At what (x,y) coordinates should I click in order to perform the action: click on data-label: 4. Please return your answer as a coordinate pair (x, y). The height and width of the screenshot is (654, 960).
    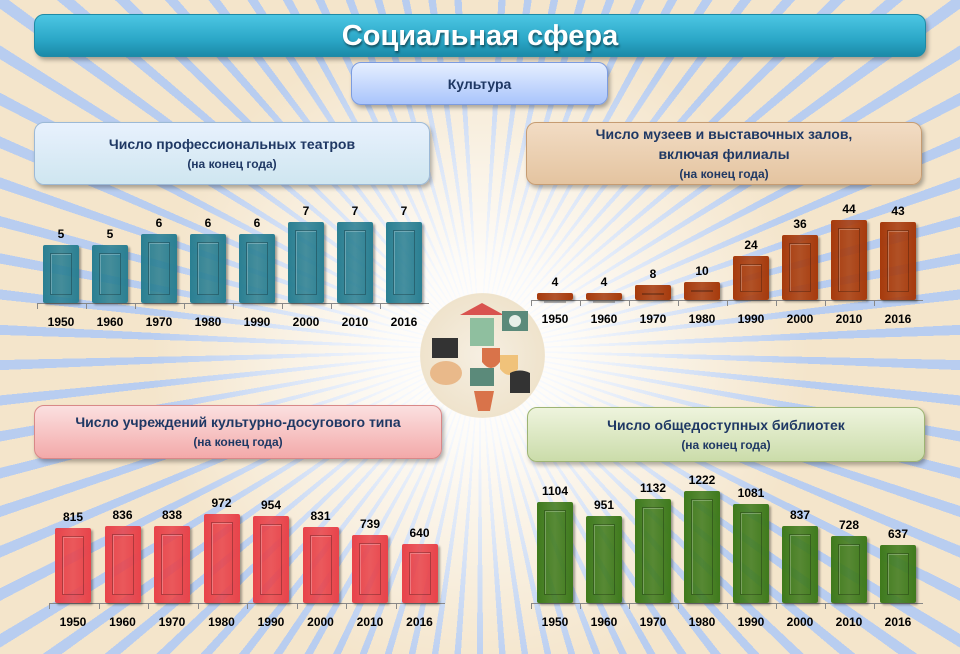
    Looking at the image, I should click on (604, 281).